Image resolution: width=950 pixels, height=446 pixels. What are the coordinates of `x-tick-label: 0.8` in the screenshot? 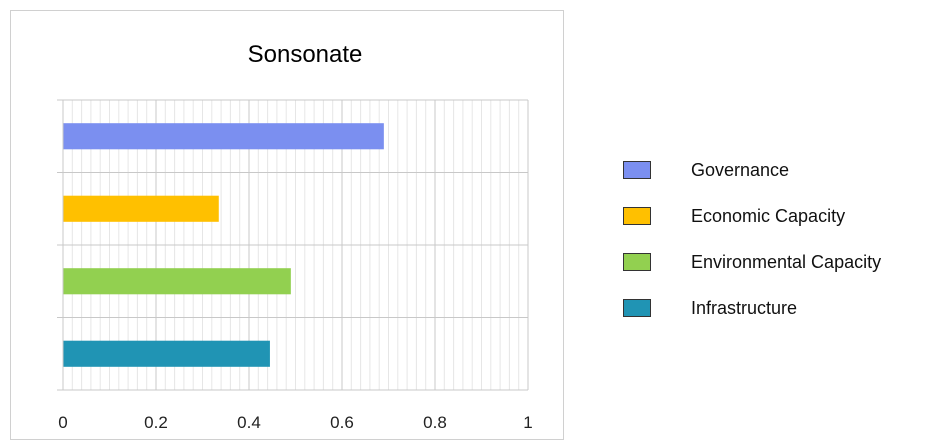 It's located at (435, 422).